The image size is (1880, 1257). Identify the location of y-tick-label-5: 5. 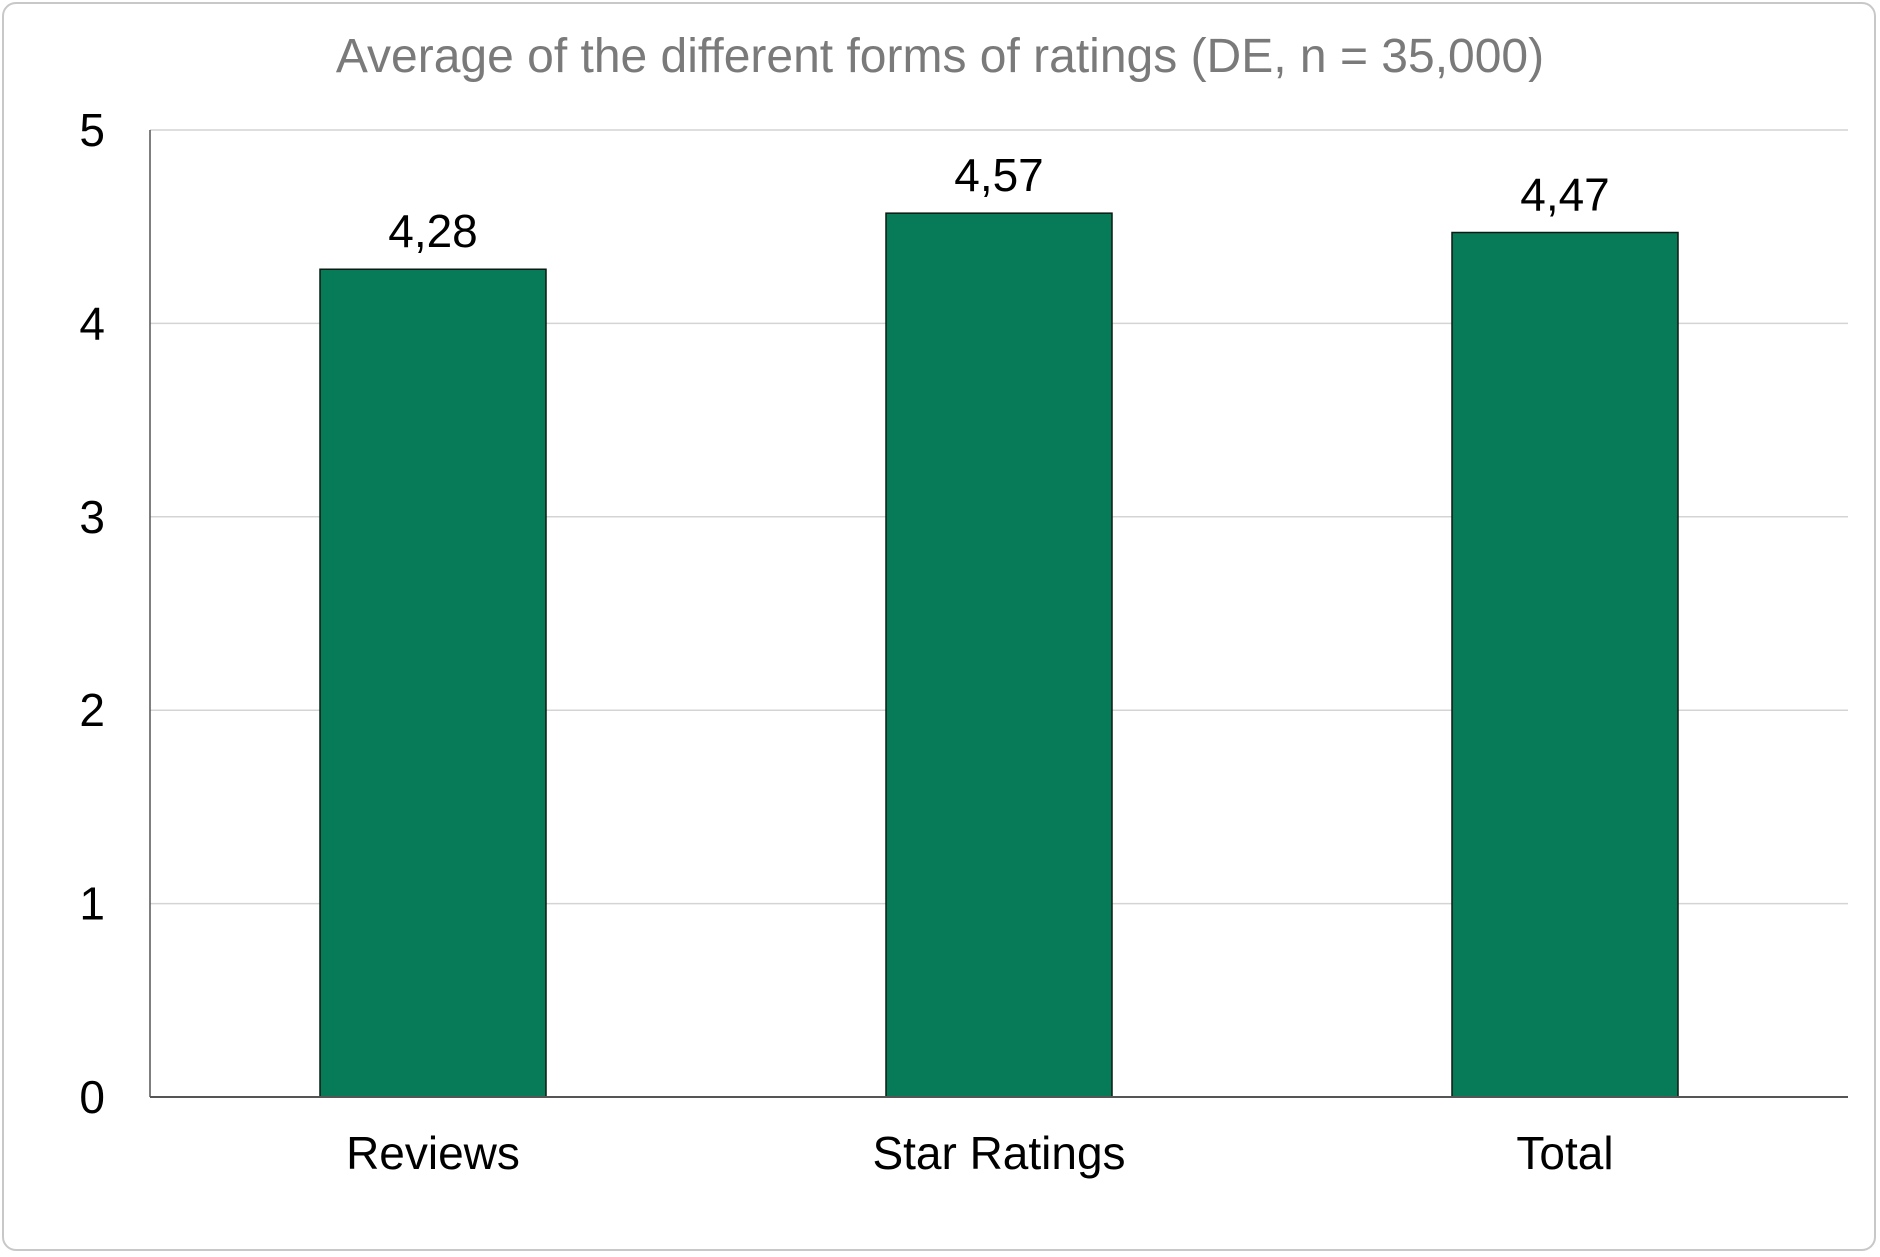
(92, 130).